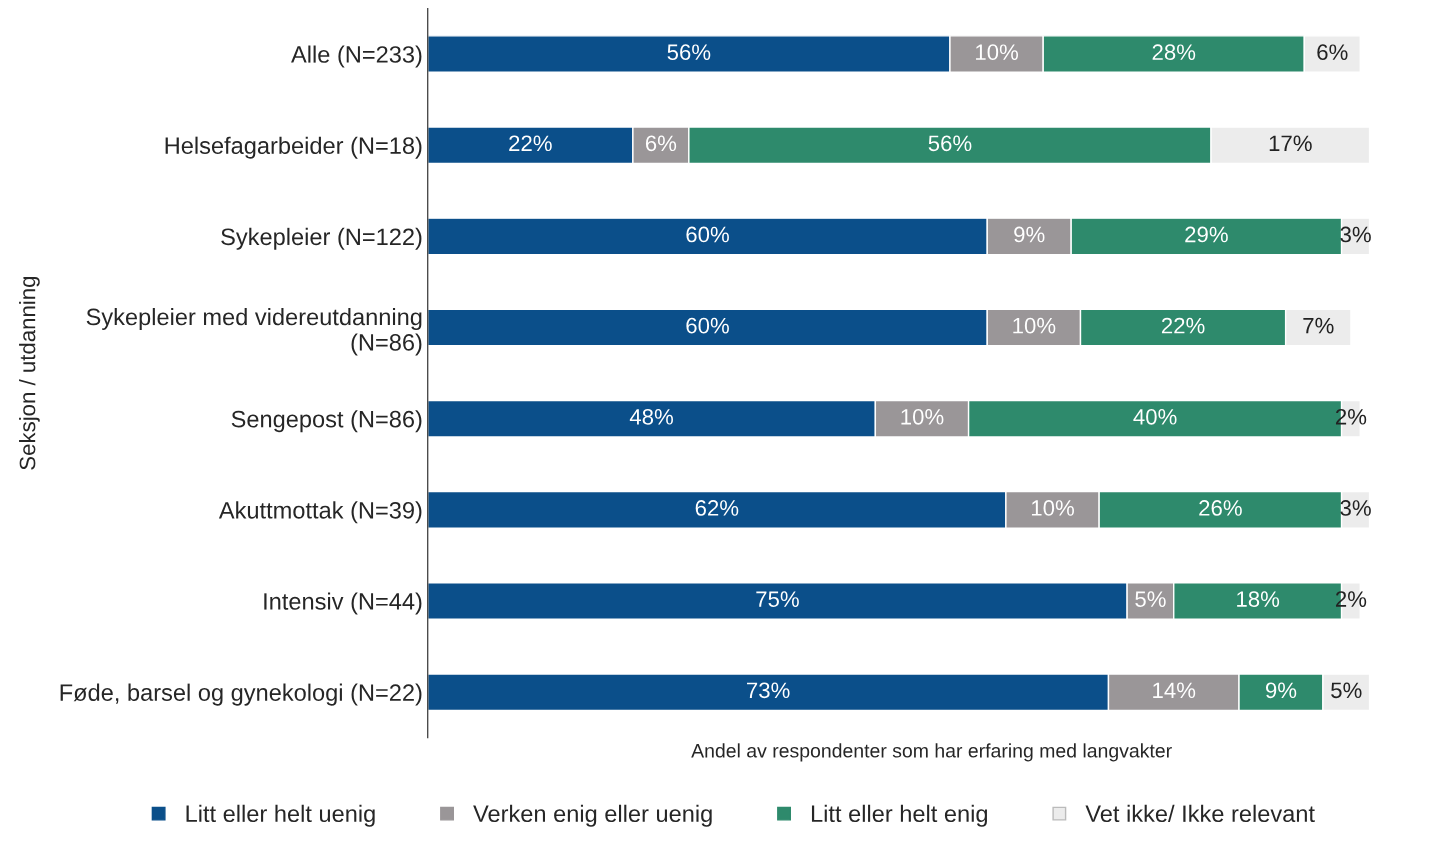 The width and height of the screenshot is (1450, 848). What do you see at coordinates (254, 331) in the screenshot?
I see `y-tick-label: Sykepleier med videreutdanning (N=86)` at bounding box center [254, 331].